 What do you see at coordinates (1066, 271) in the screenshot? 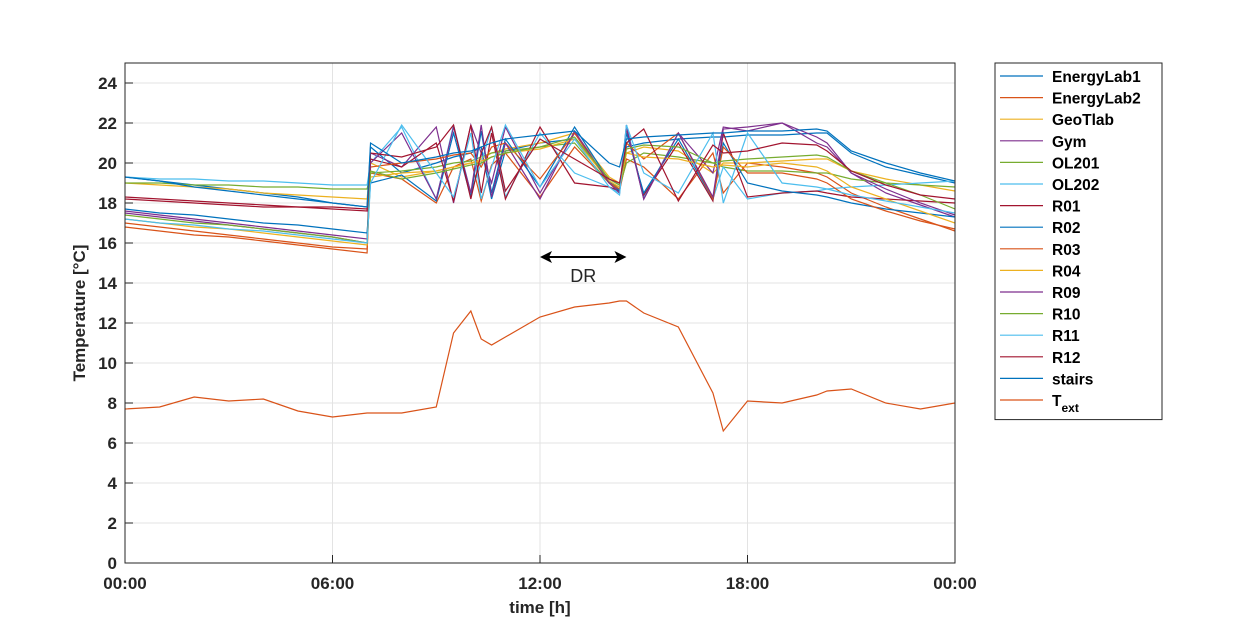
I see `legend-label: R04` at bounding box center [1066, 271].